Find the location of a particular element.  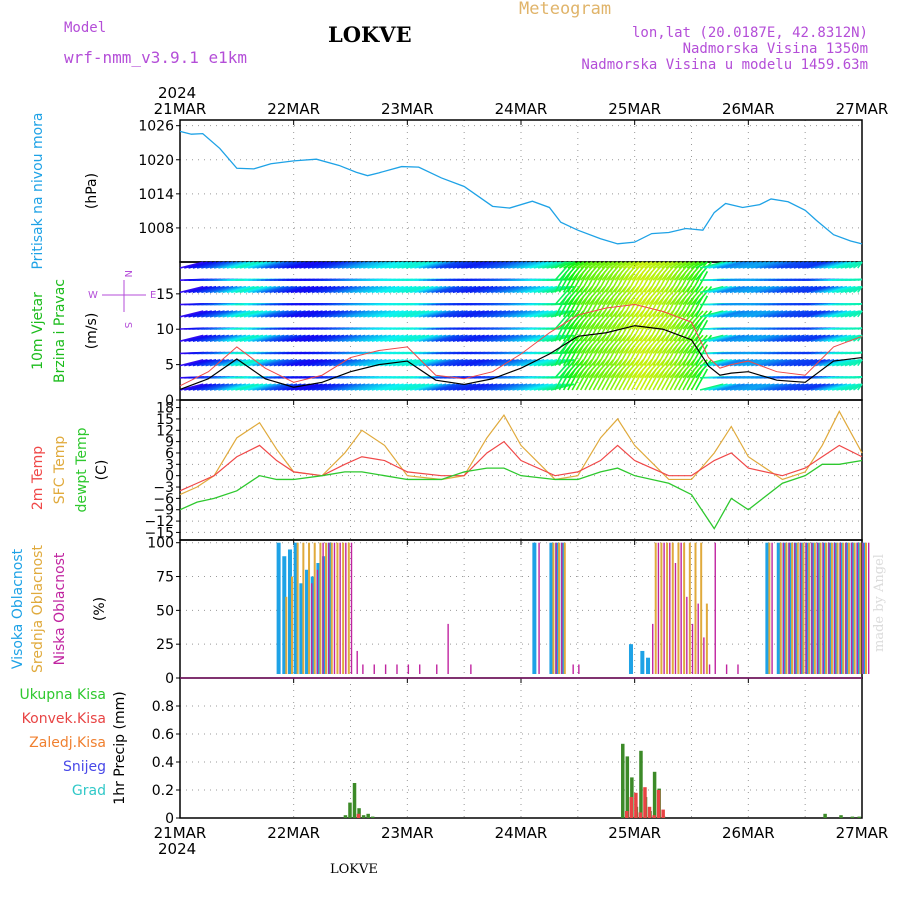

y-tick-label: 0 is located at coordinates (169, 477).